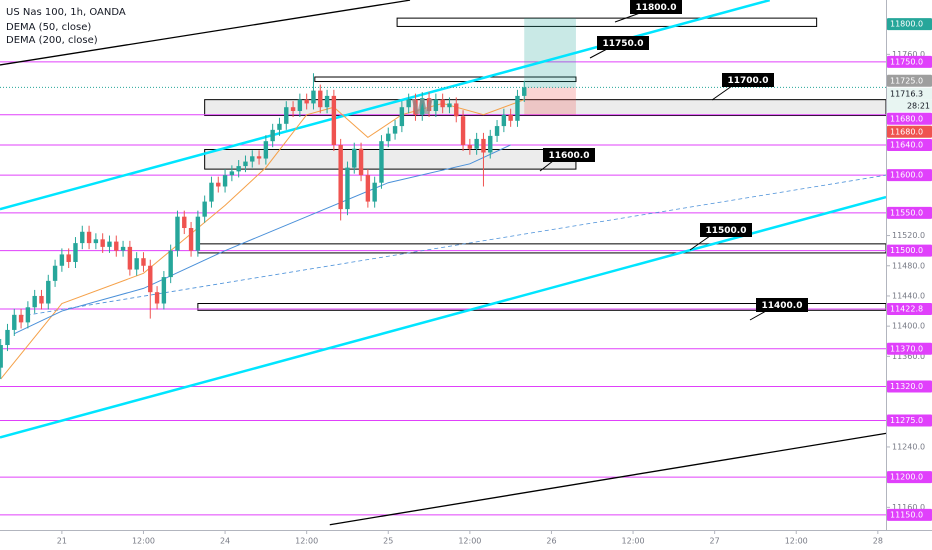 The width and height of the screenshot is (932, 550). Describe the element at coordinates (908, 54) in the screenshot. I see `y-tick-label: 11760.0` at that location.